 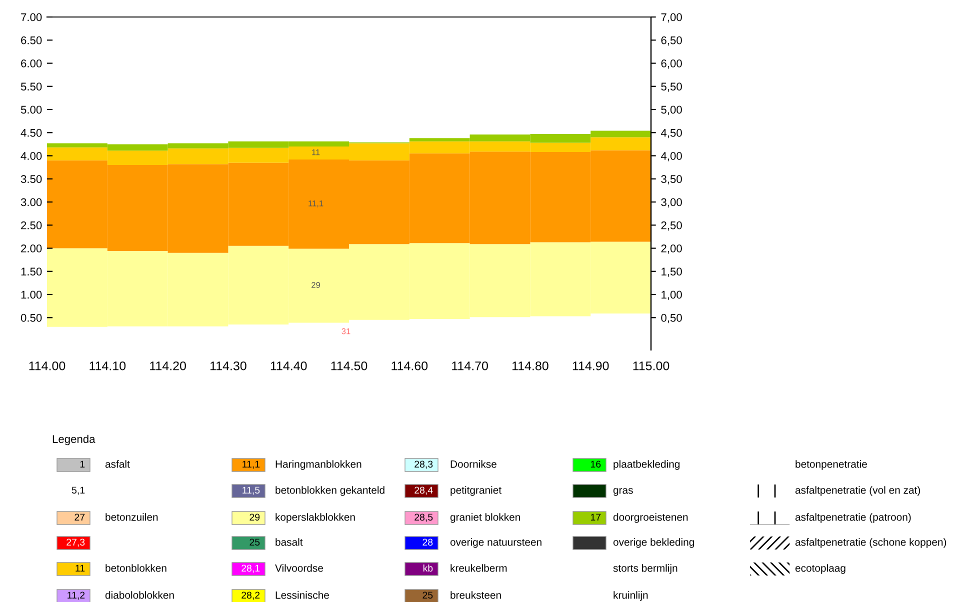 What do you see at coordinates (74, 440) in the screenshot?
I see `legend-title: Legenda` at bounding box center [74, 440].